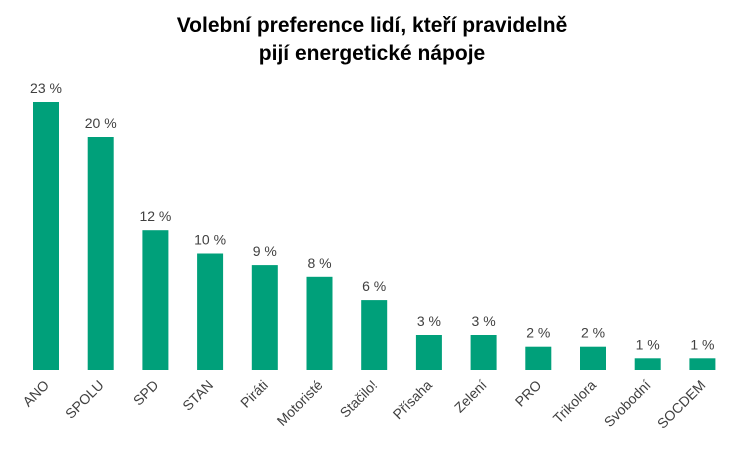  Describe the element at coordinates (319, 263) in the screenshot. I see `value-label-5: 8 %` at that location.